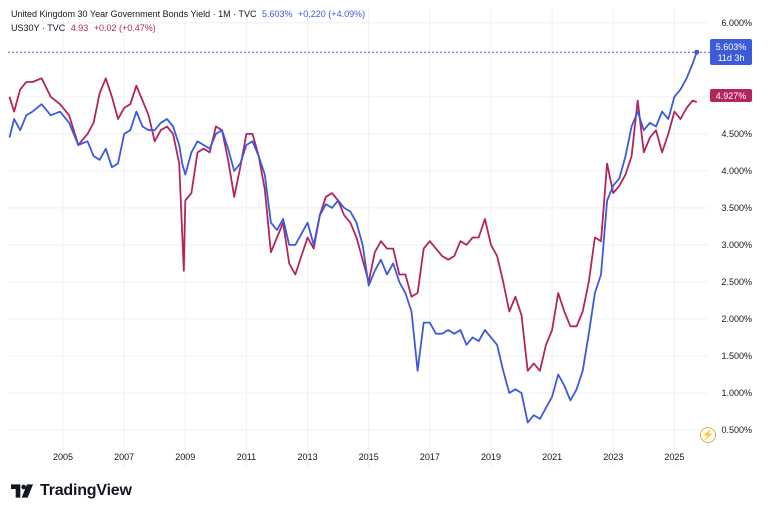  Describe the element at coordinates (731, 58) in the screenshot. I see `uk-countdown-label: 11d 3h` at that location.